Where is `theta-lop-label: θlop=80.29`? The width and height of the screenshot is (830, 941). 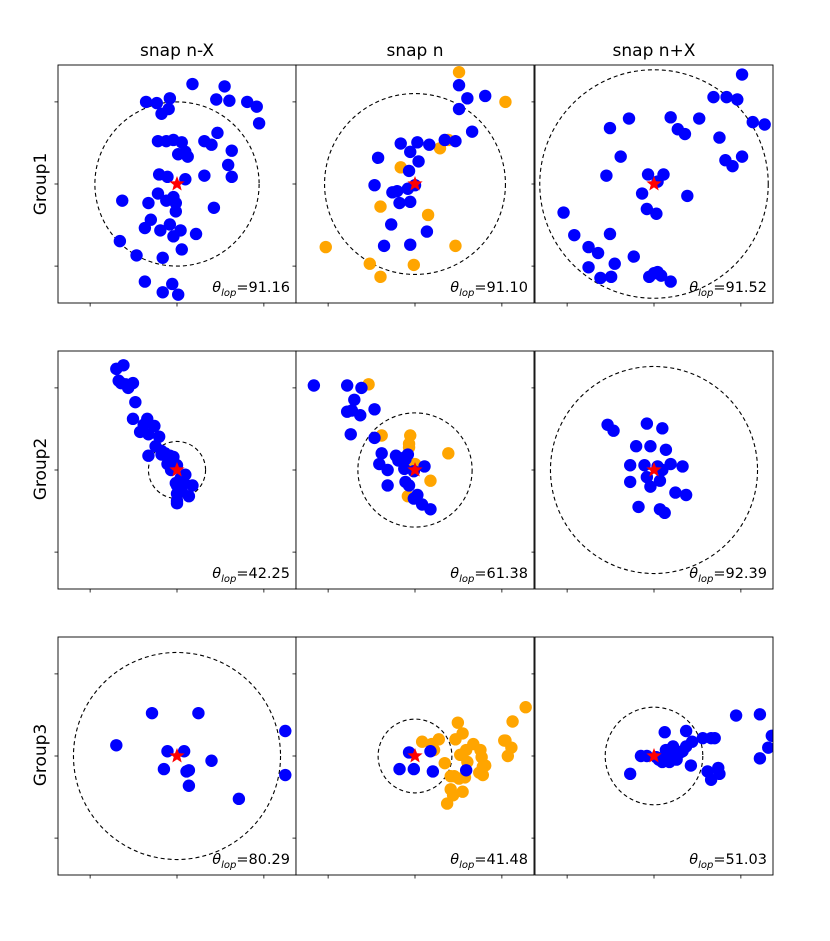
theta-lop-label: θlop=80.29 is located at coordinates (251, 861).